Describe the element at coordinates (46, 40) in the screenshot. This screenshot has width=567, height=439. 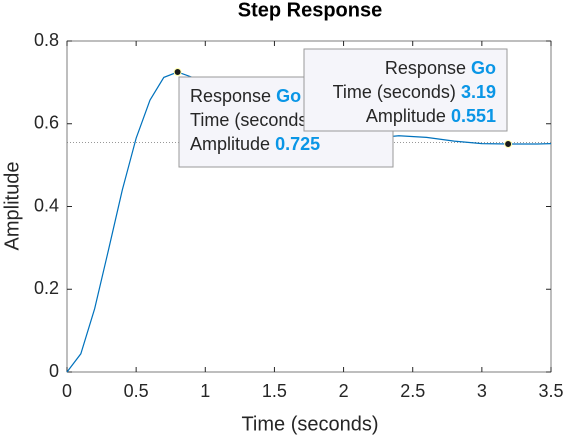
I see `y-tick-label: 0.8` at that location.